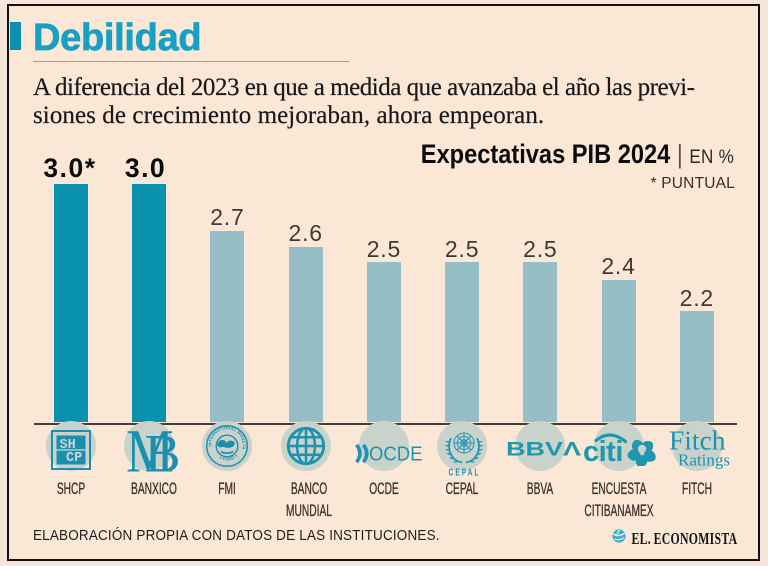 This screenshot has width=768, height=566. What do you see at coordinates (68, 445) in the screenshot?
I see `svg-text: SH` at bounding box center [68, 445].